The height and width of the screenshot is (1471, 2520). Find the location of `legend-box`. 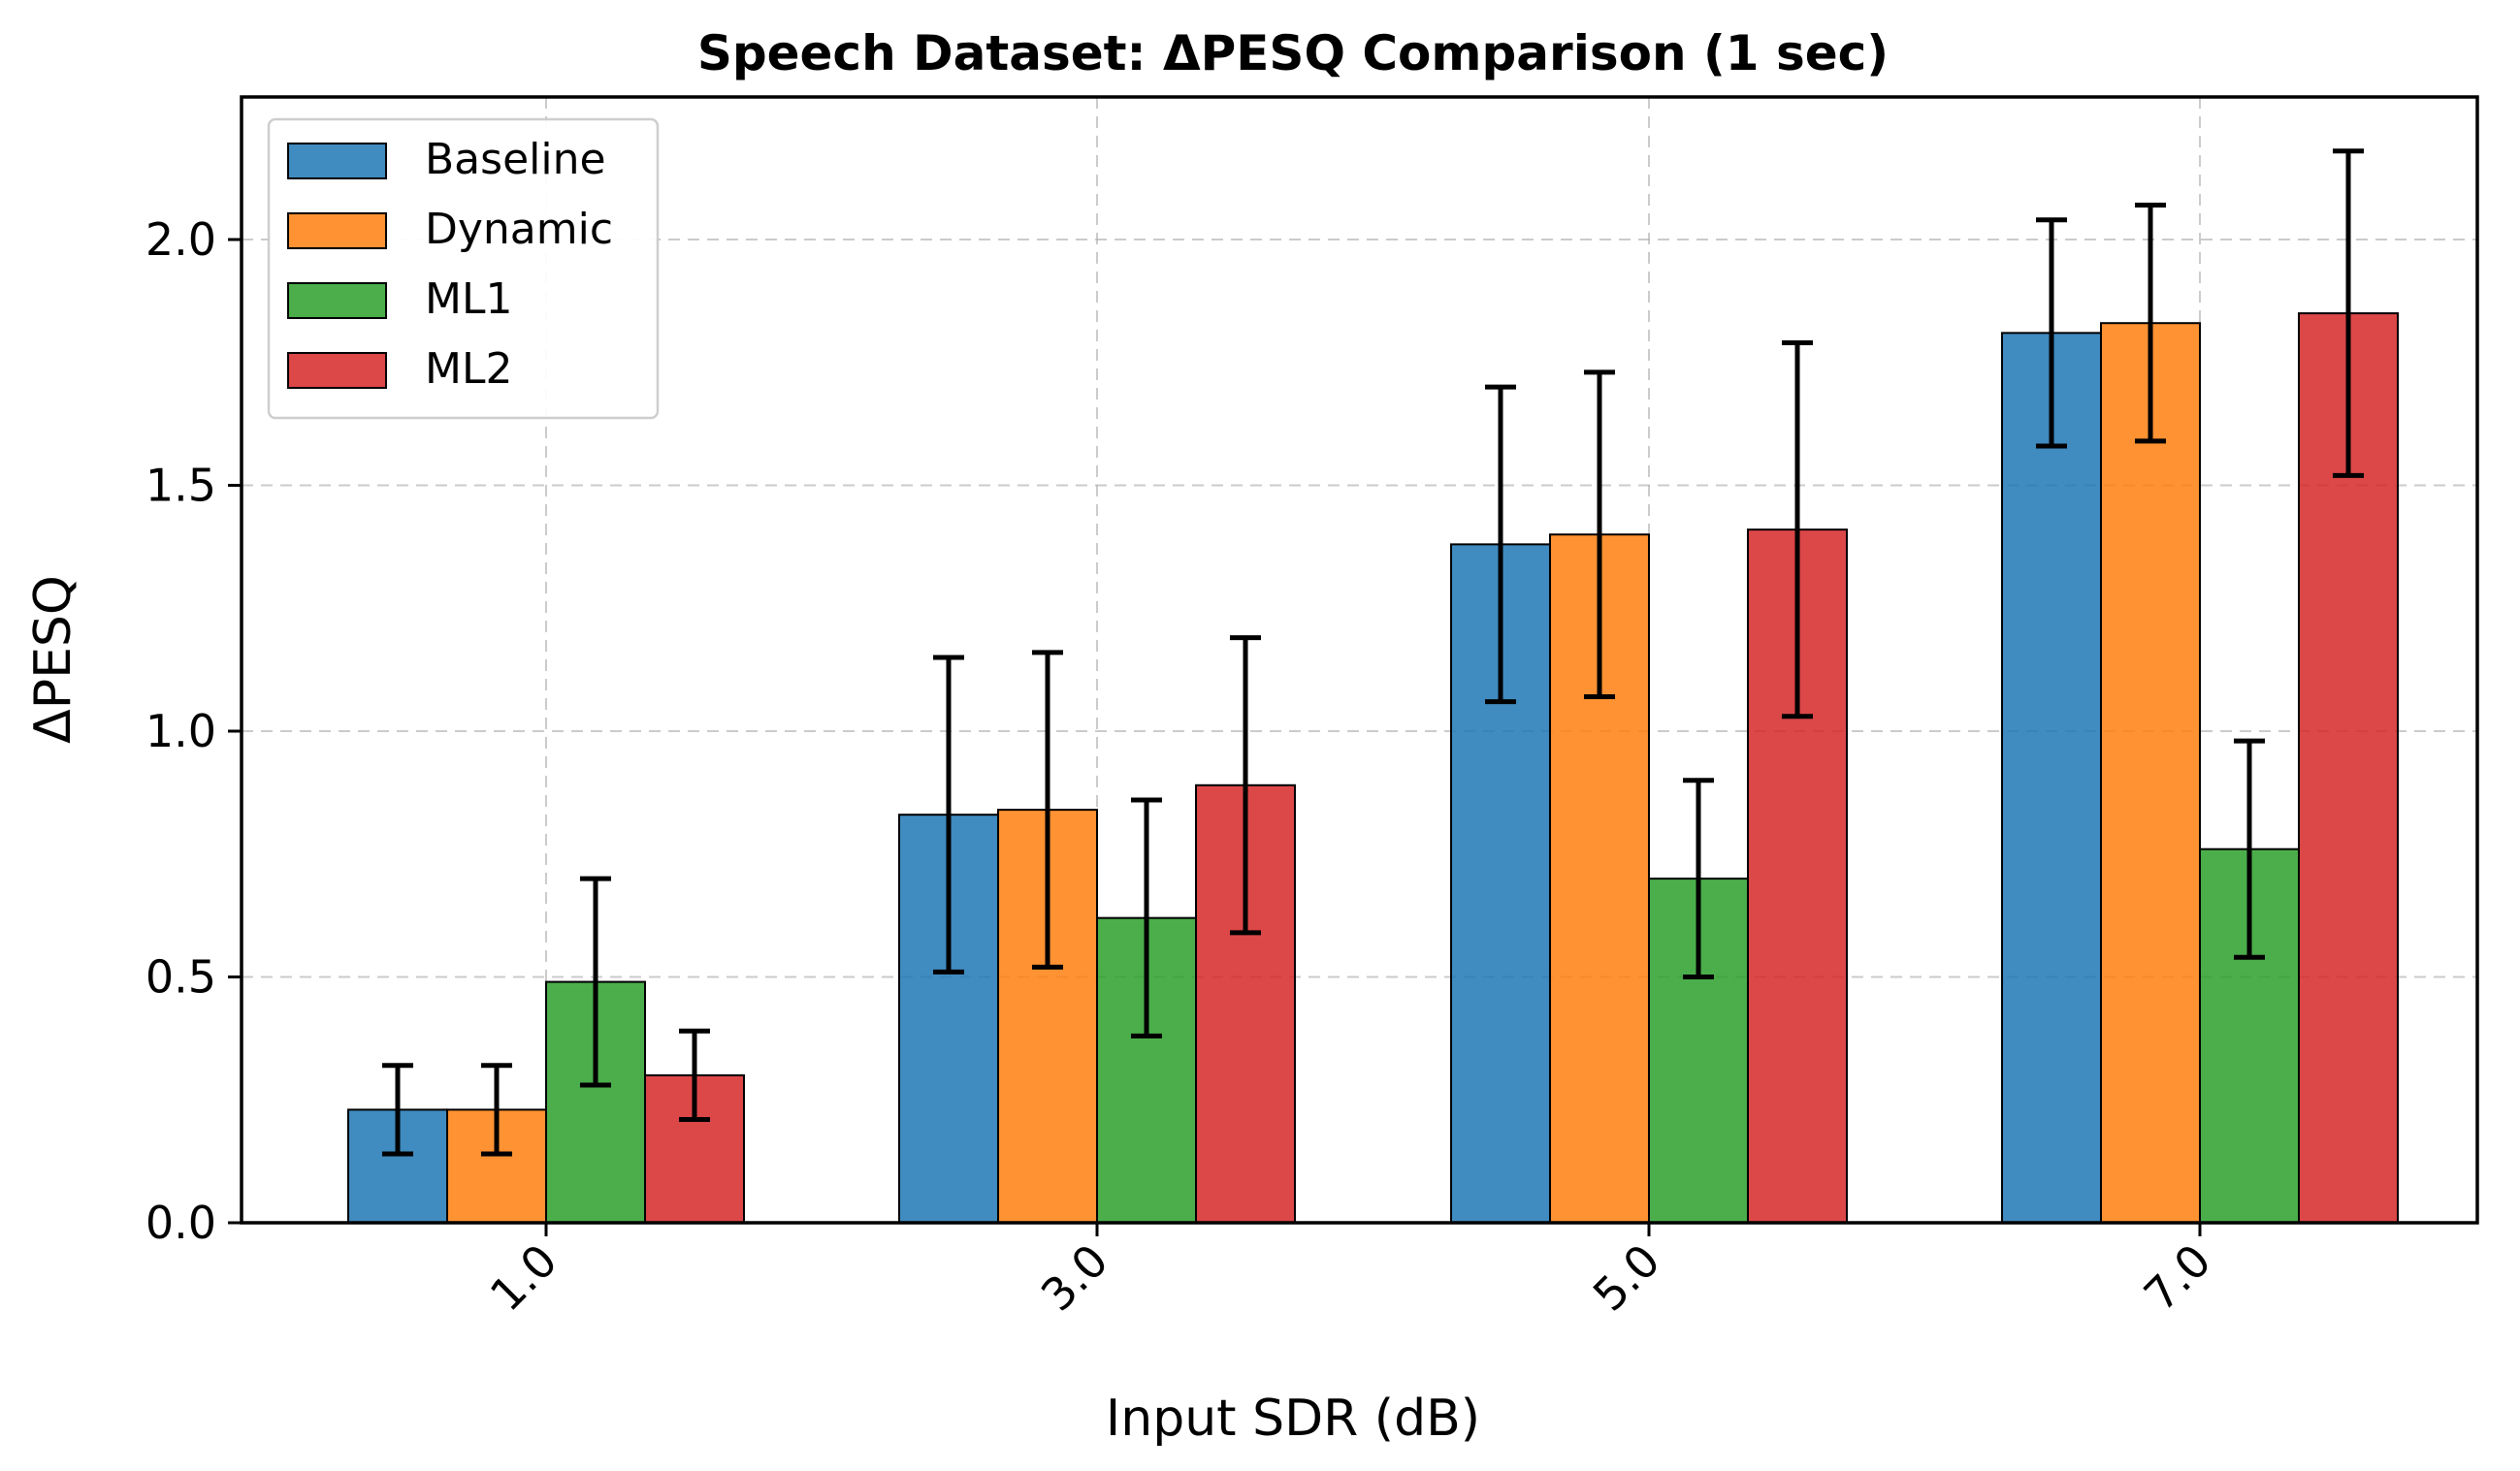

legend-box is located at coordinates (463, 268).